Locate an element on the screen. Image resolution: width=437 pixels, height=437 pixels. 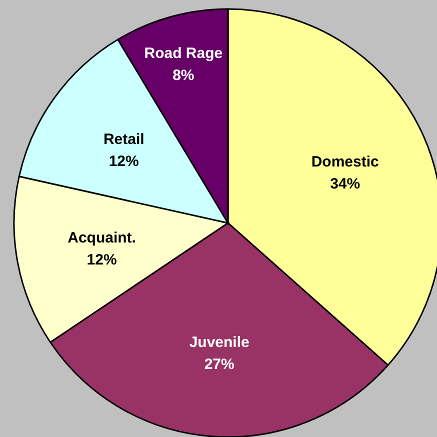
slice-label: Acquaint. is located at coordinates (102, 238).